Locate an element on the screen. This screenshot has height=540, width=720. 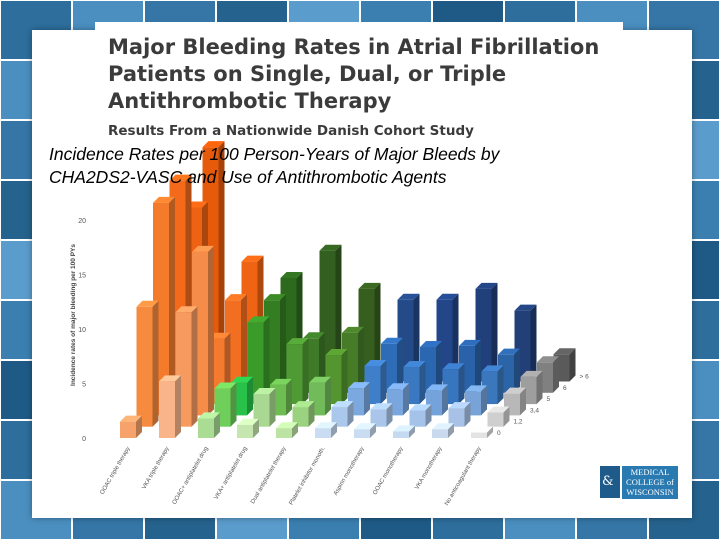
y-tick-label: 0 is located at coordinates (84, 439).